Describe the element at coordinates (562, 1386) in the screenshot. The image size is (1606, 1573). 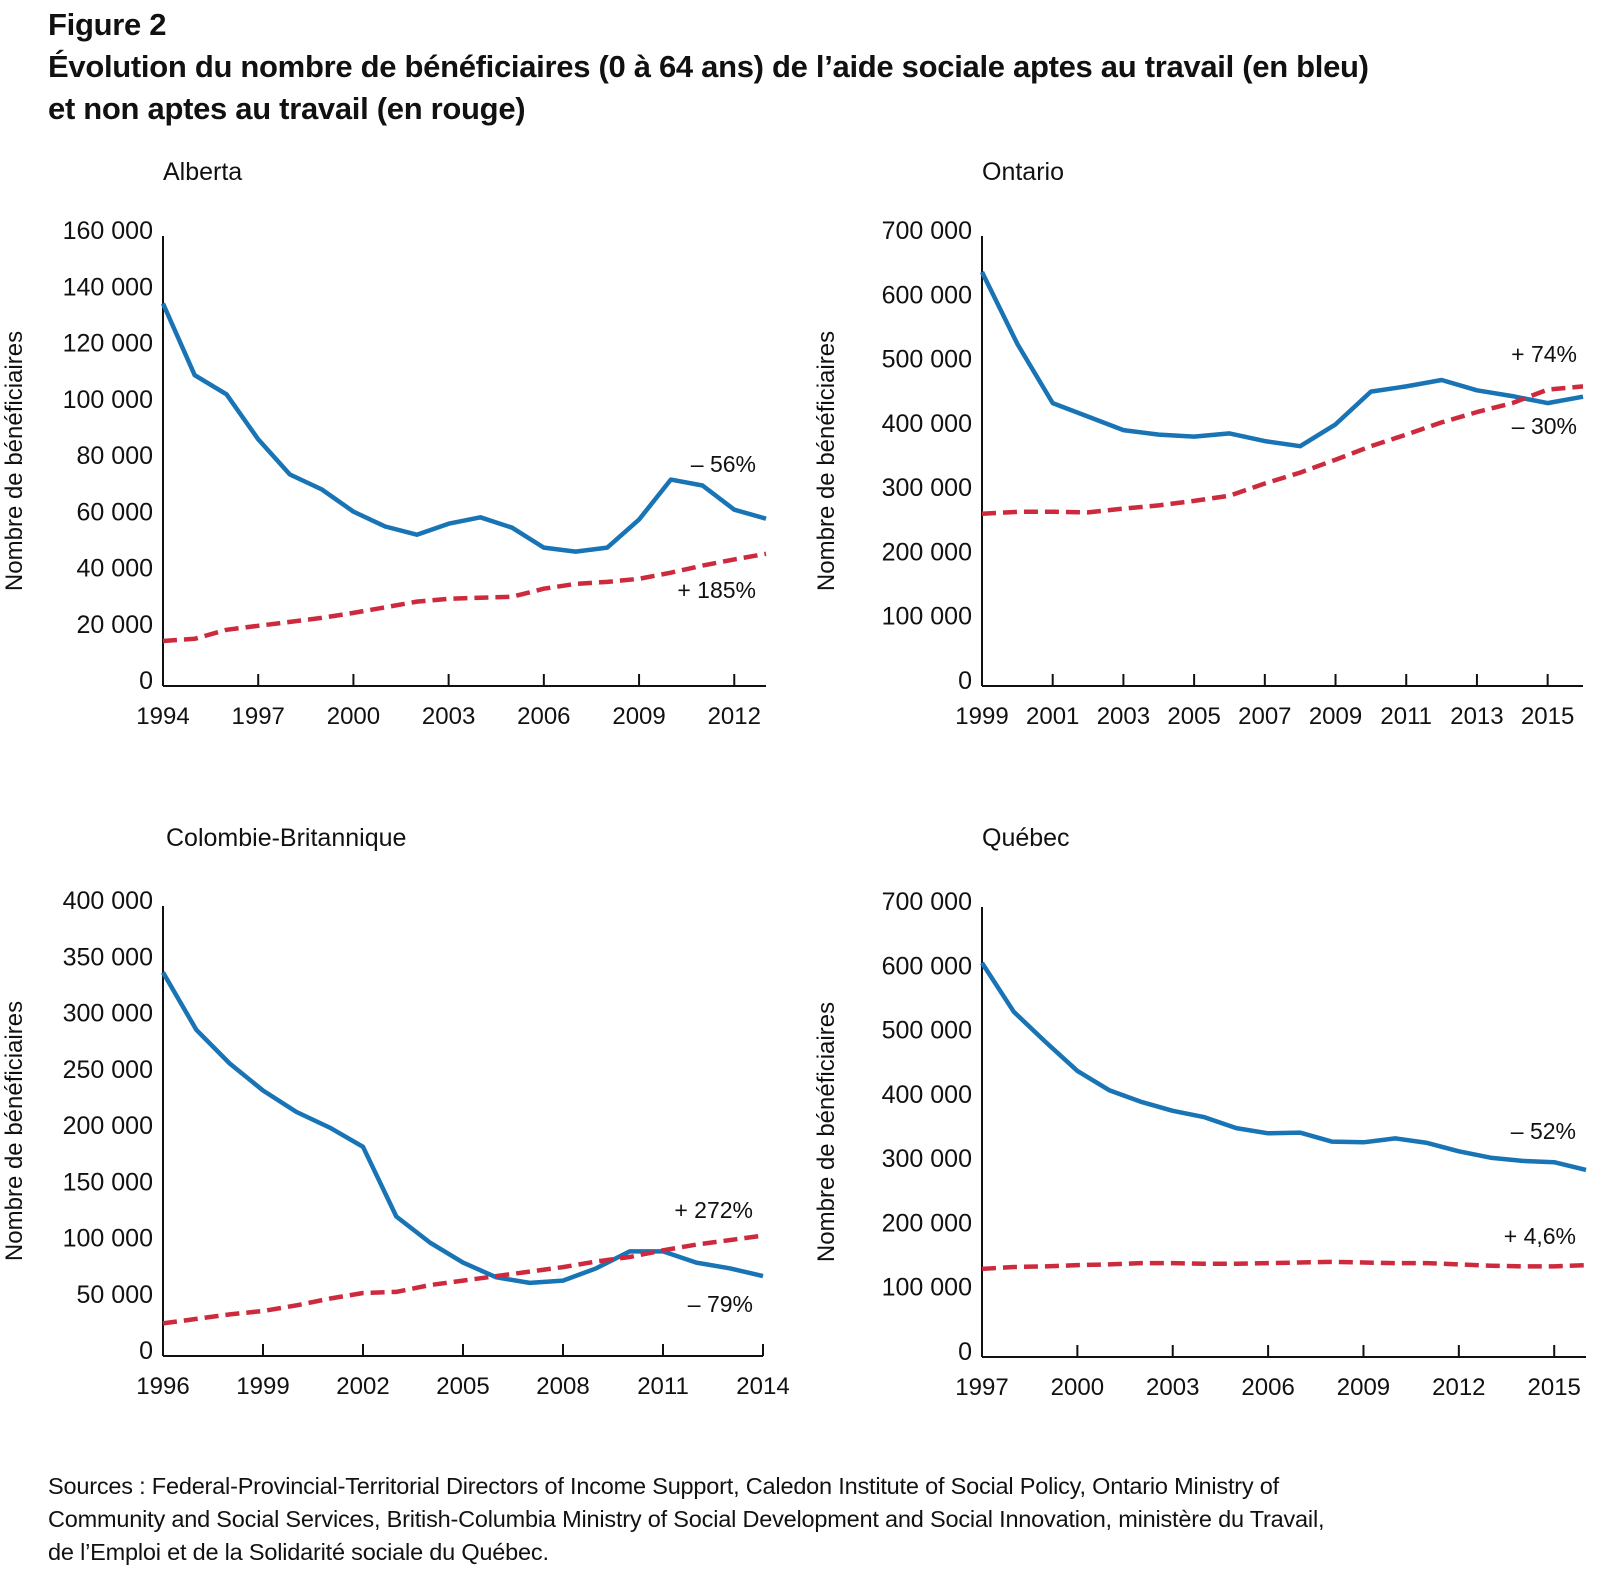
I see `x-tick-label: 2008` at that location.